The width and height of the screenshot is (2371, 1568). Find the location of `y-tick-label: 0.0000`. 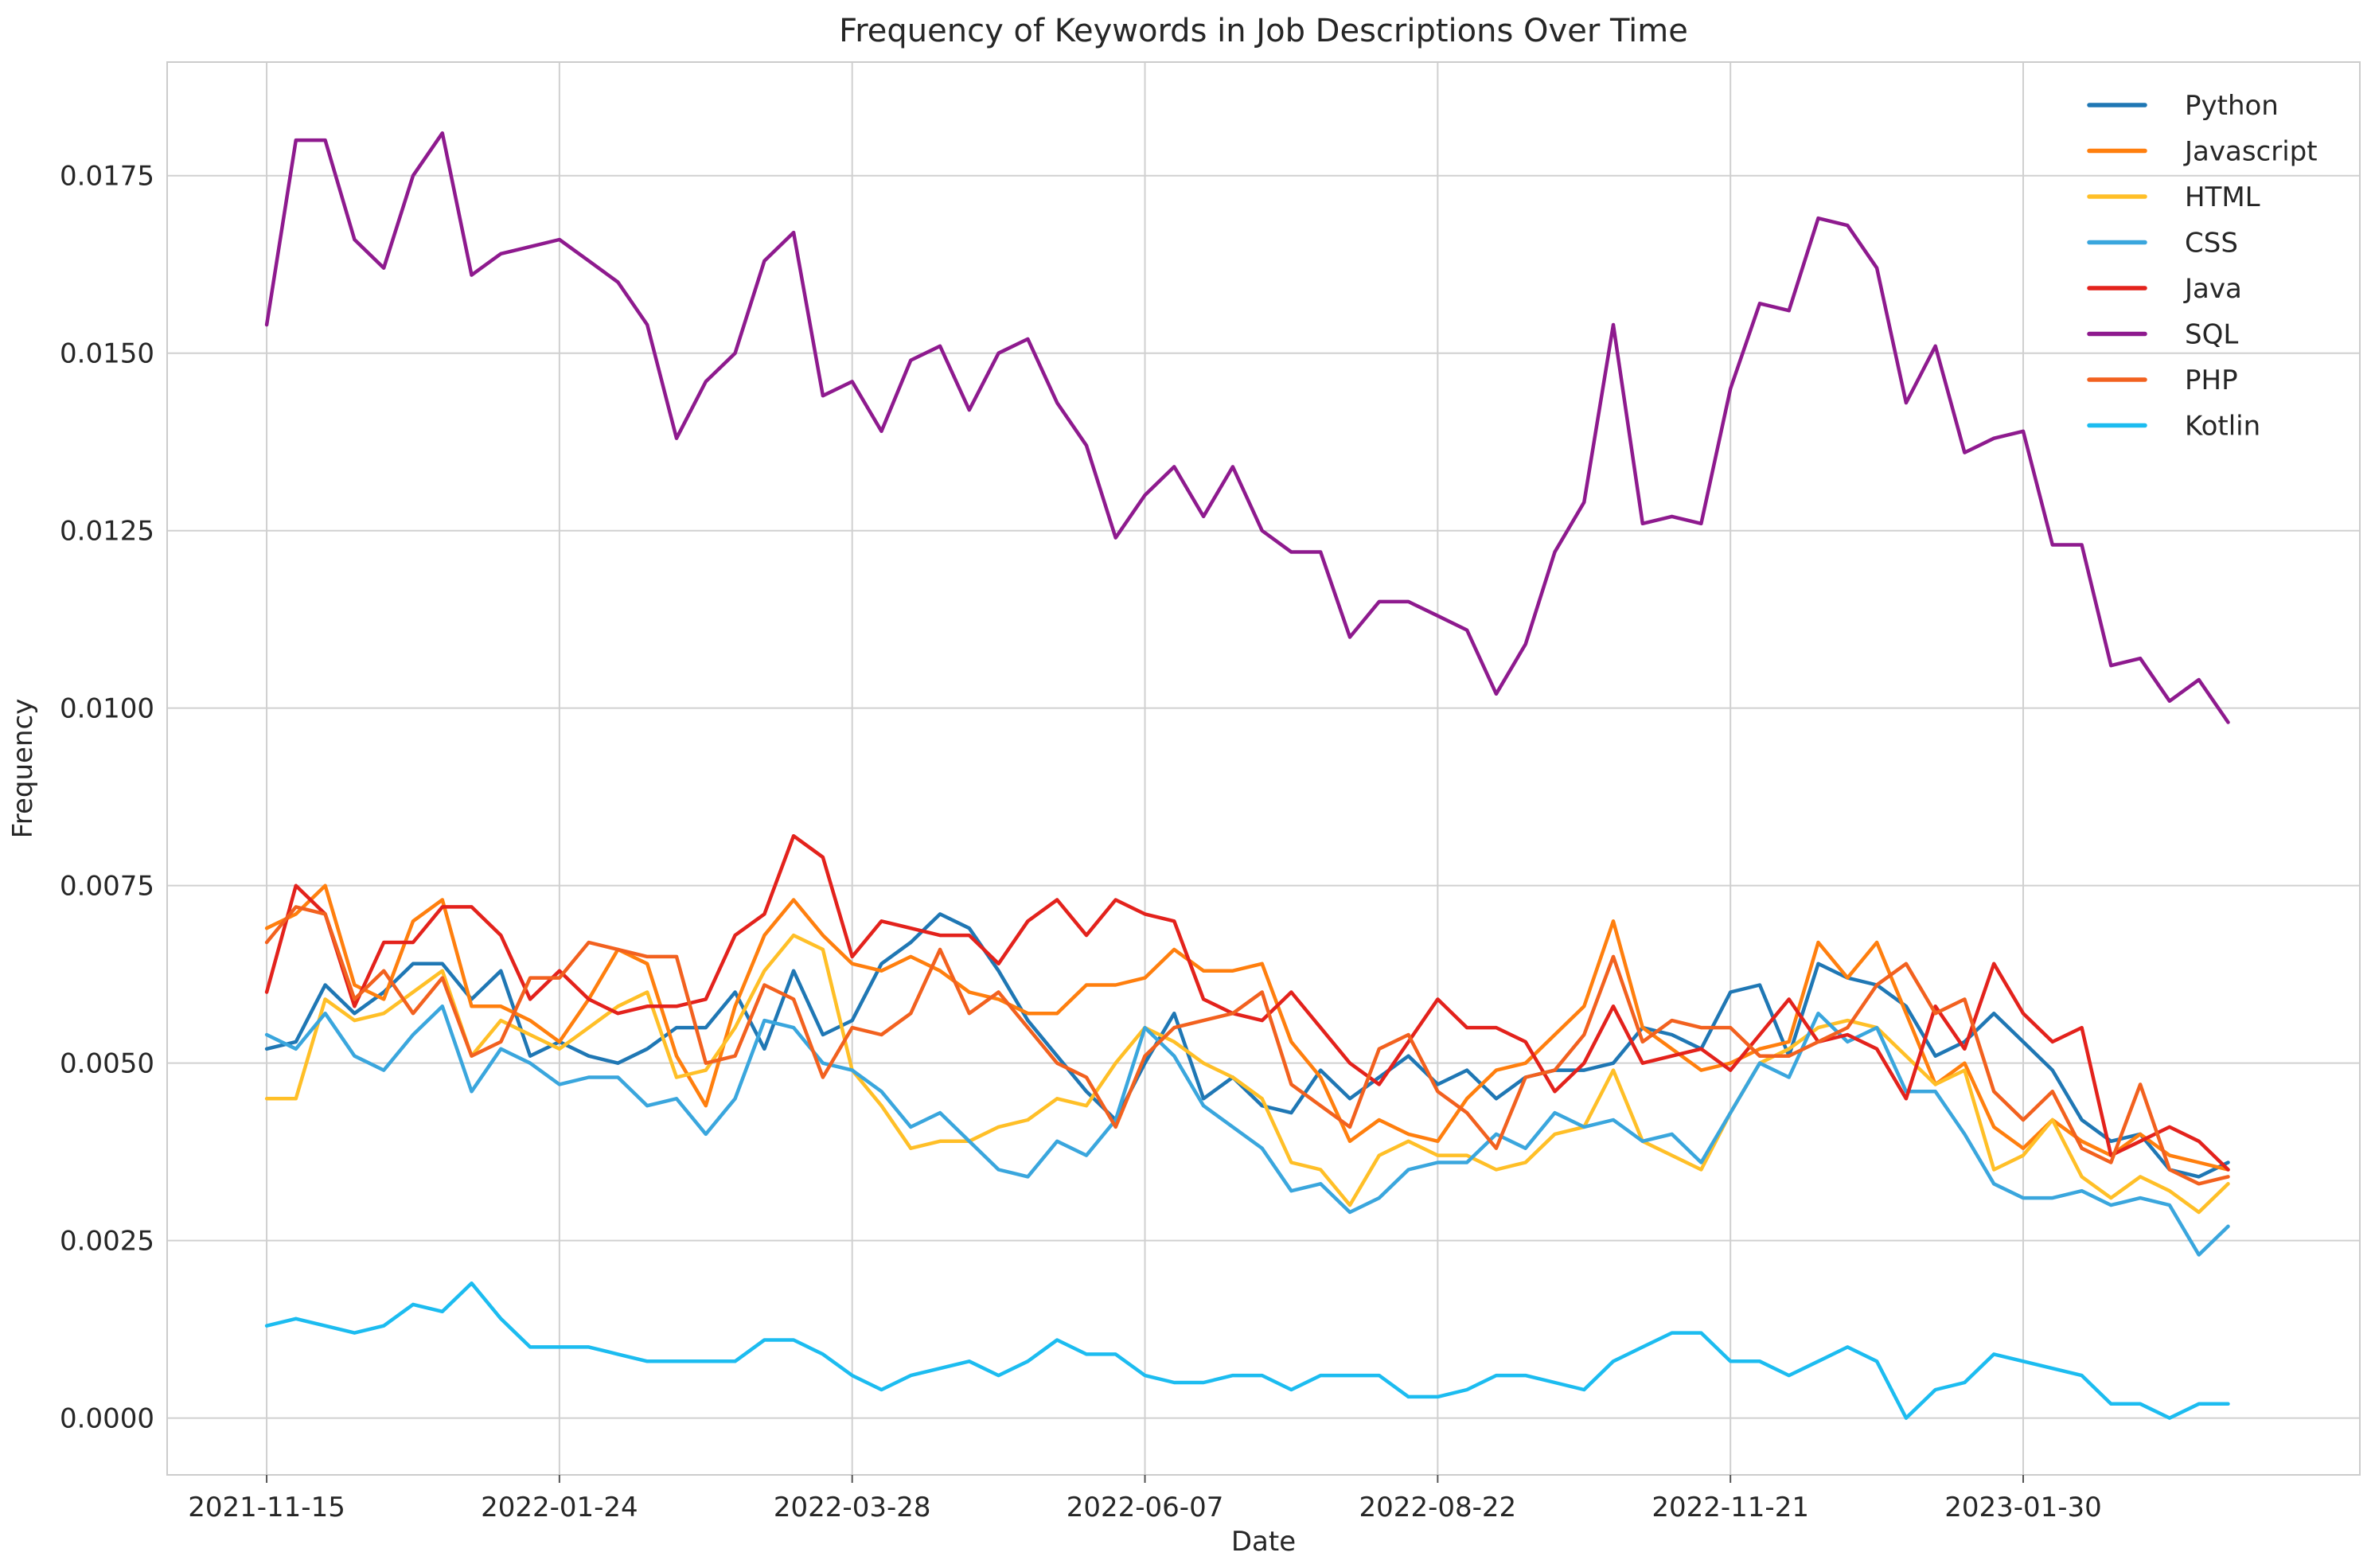

y-tick-label: 0.0000 is located at coordinates (107, 1419).